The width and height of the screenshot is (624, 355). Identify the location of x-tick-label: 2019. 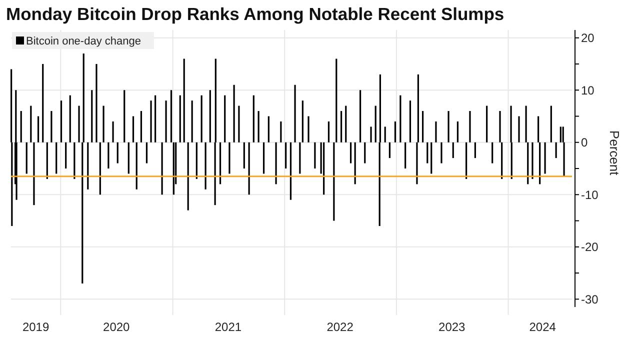
(36, 327).